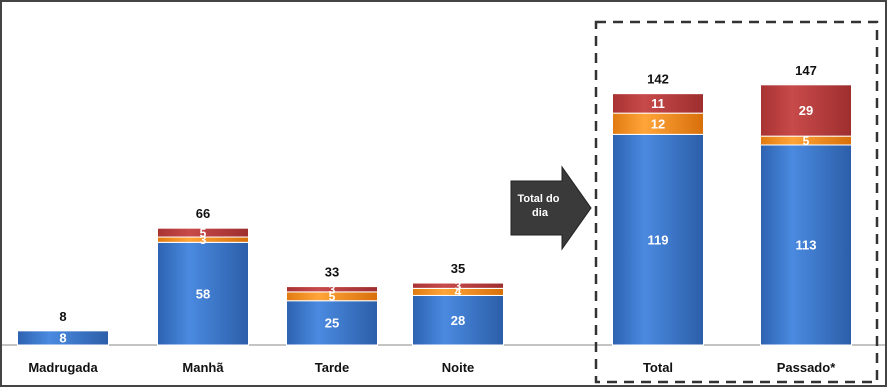  What do you see at coordinates (203, 367) in the screenshot?
I see `category-label-manh: Manhã` at bounding box center [203, 367].